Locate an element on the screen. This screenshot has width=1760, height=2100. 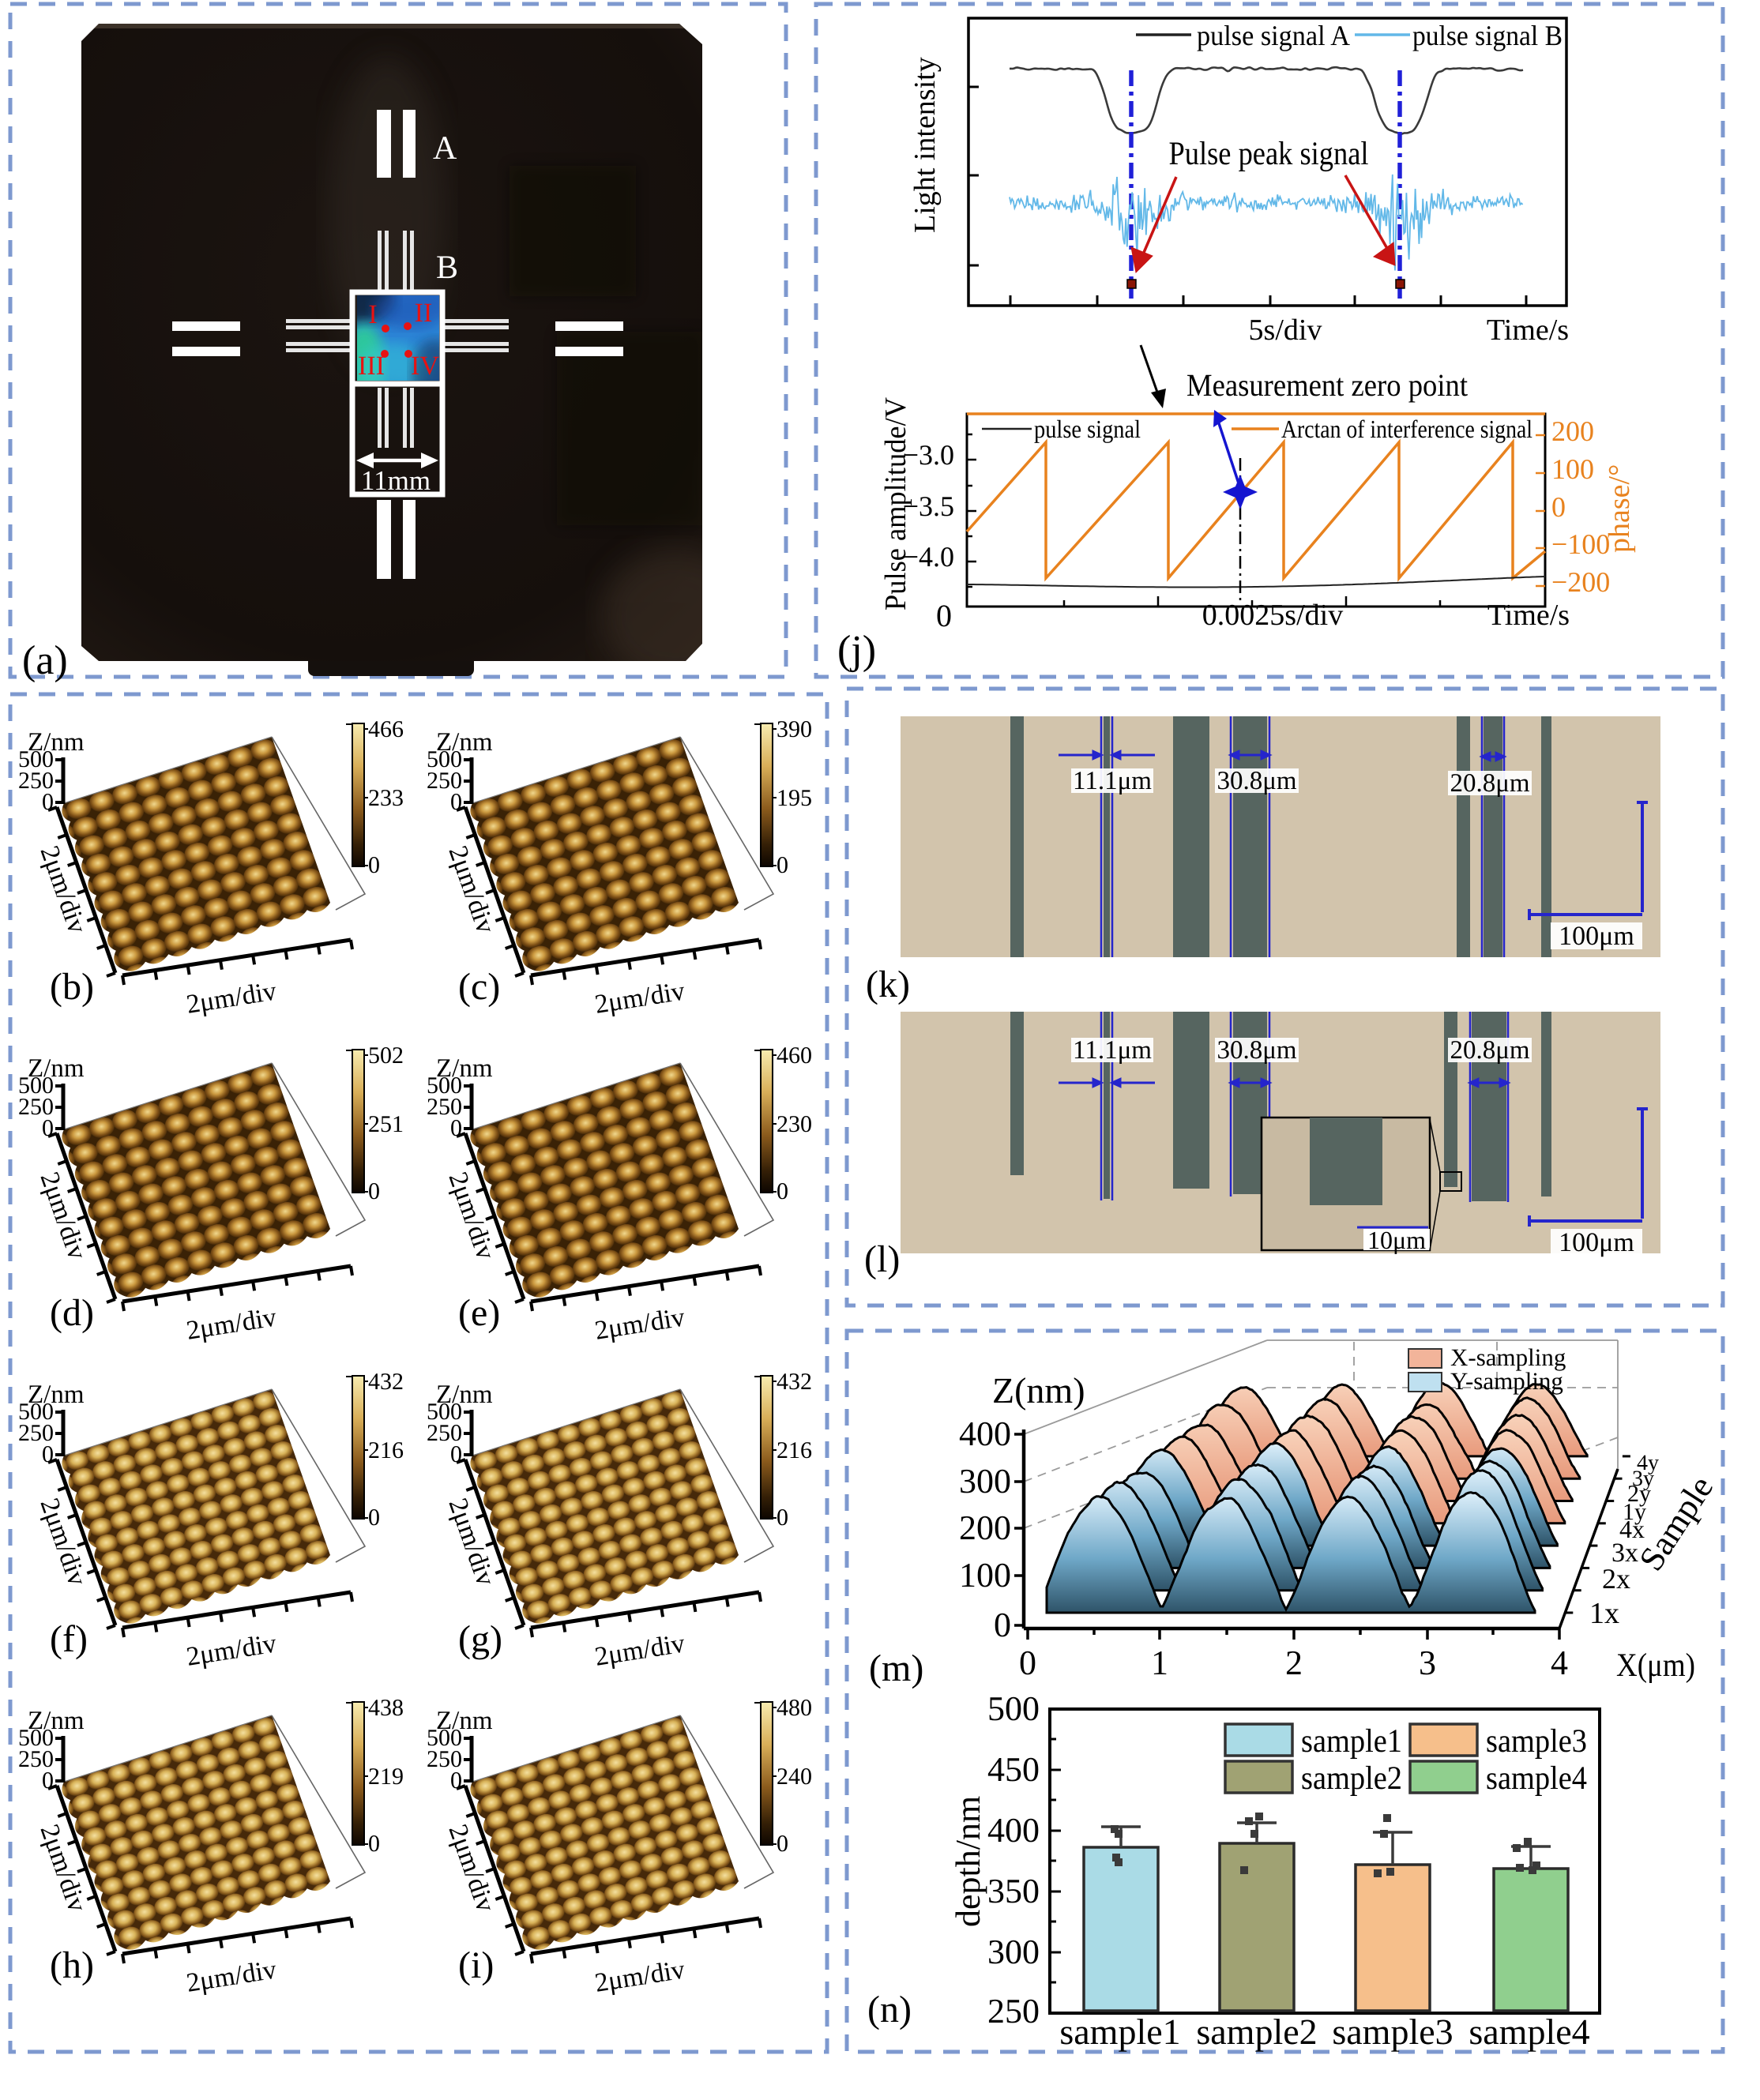
svg-text: 10μm is located at coordinates (1396, 1240).